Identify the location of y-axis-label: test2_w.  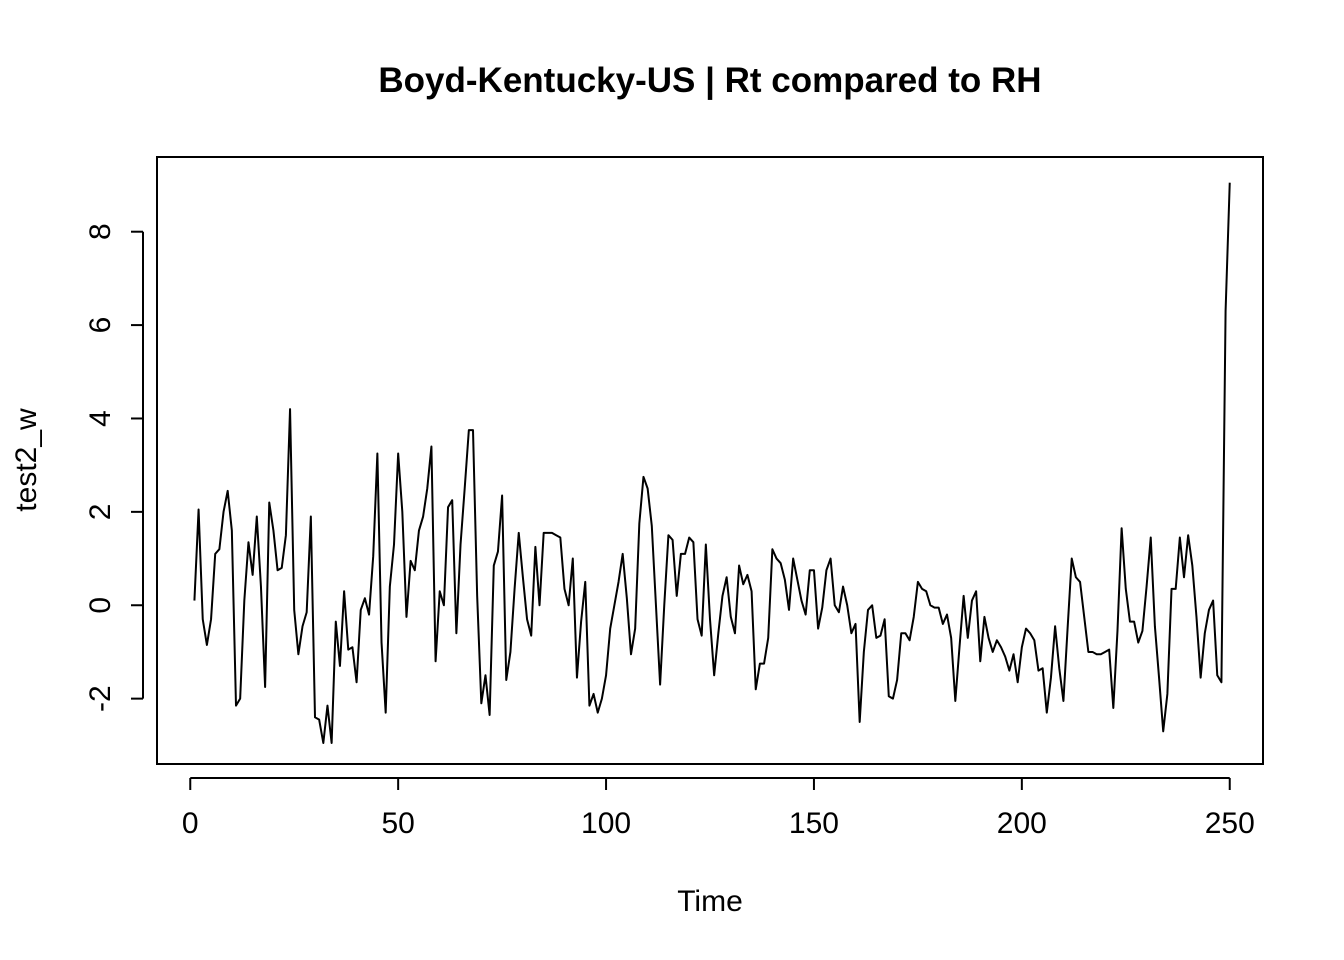
(26, 460).